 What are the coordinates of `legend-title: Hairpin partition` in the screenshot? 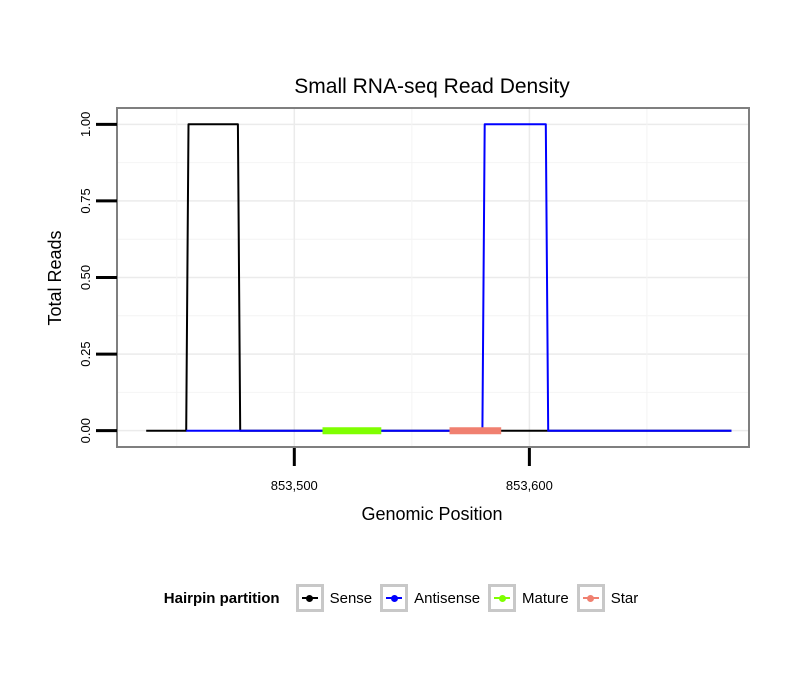 It's located at (221, 598).